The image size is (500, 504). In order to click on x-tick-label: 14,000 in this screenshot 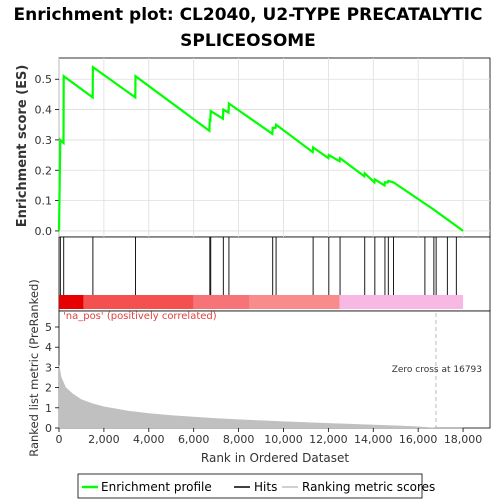, I will do `click(373, 439)`.